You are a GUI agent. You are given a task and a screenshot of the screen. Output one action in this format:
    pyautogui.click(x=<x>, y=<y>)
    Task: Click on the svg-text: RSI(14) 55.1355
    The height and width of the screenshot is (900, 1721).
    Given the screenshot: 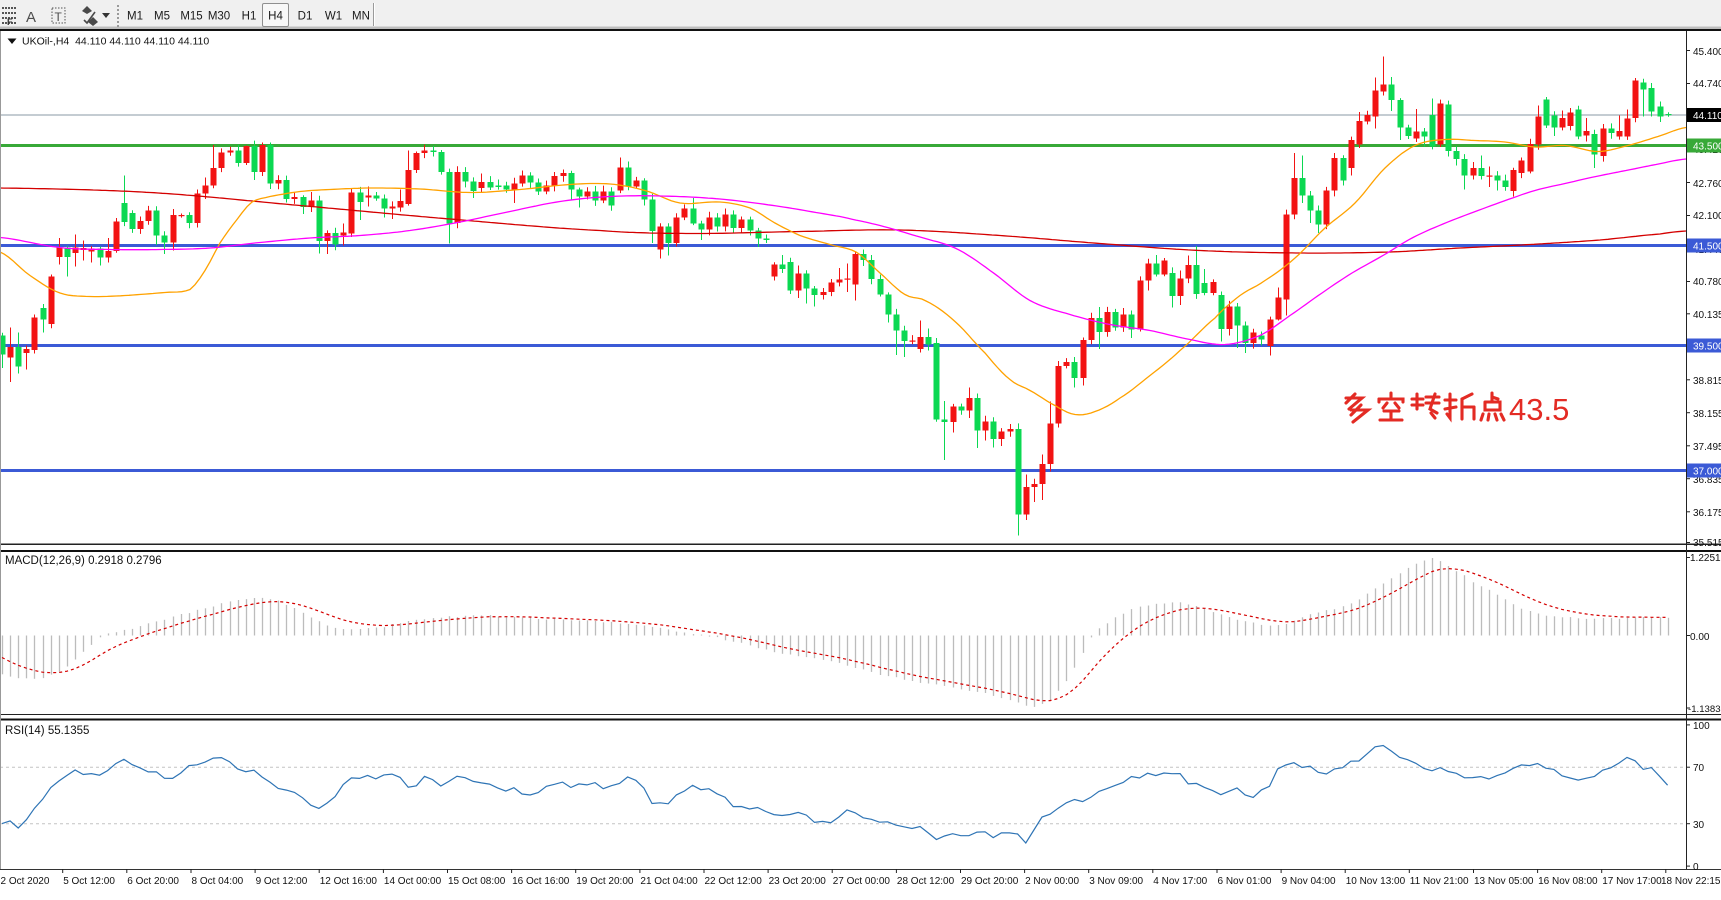 What is the action you would take?
    pyautogui.click(x=47, y=731)
    